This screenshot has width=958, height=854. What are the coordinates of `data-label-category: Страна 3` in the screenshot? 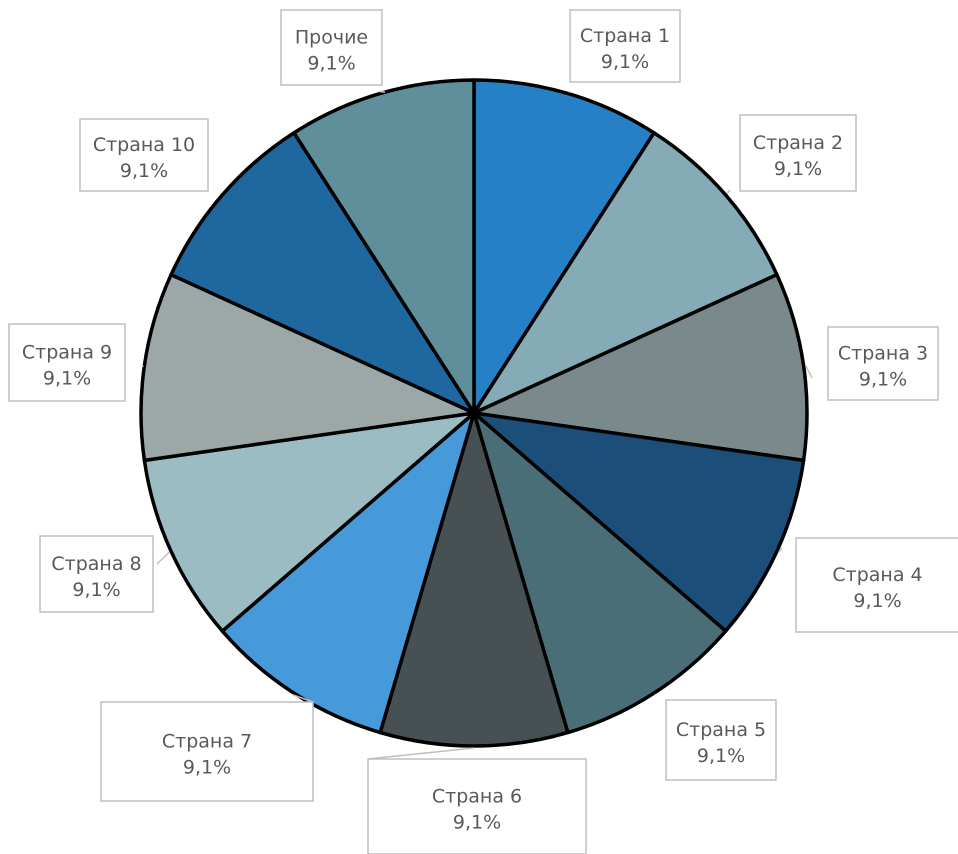 It's located at (883, 354).